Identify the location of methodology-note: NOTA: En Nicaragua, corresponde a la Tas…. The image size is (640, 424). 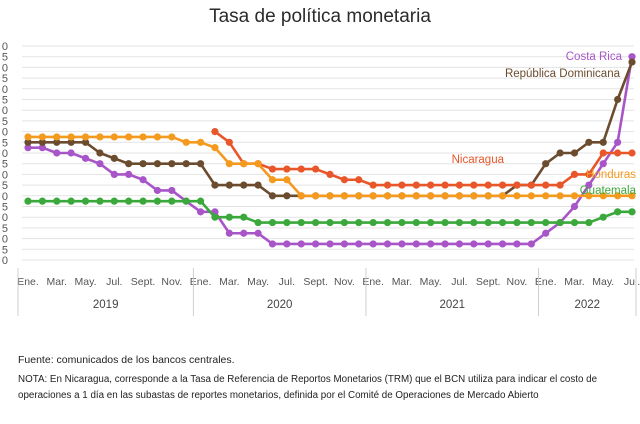
(308, 387).